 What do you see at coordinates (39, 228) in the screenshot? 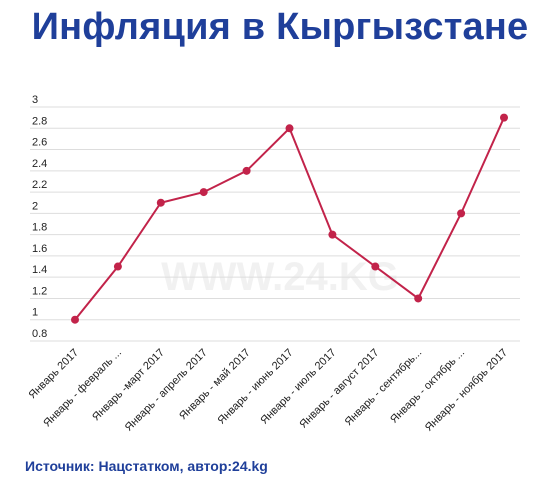
I see `y-tick-label: 1.8` at bounding box center [39, 228].